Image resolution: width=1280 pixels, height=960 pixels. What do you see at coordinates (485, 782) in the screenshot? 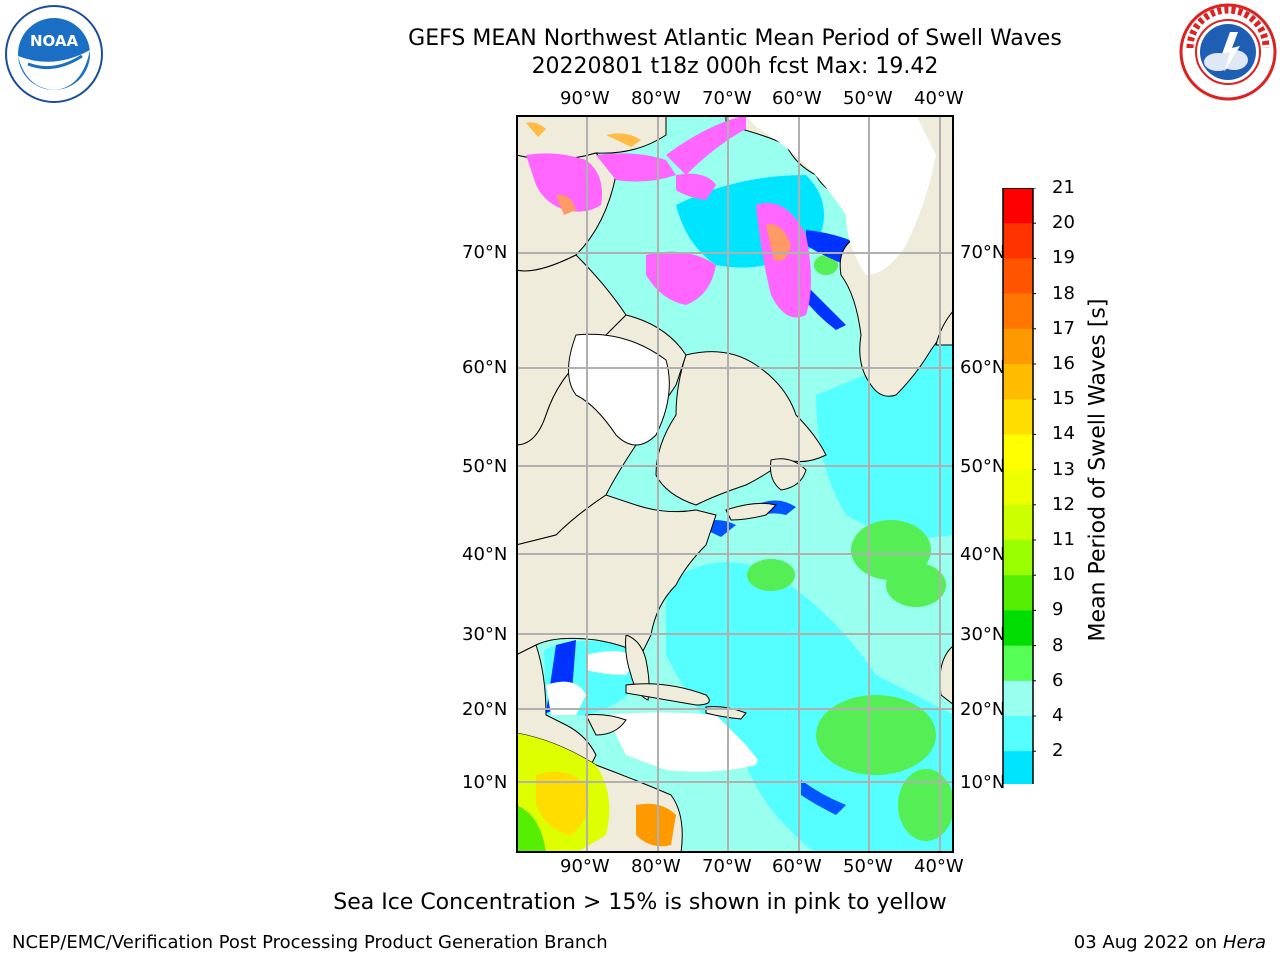
I see `lat-label-left: 10°N` at bounding box center [485, 782].